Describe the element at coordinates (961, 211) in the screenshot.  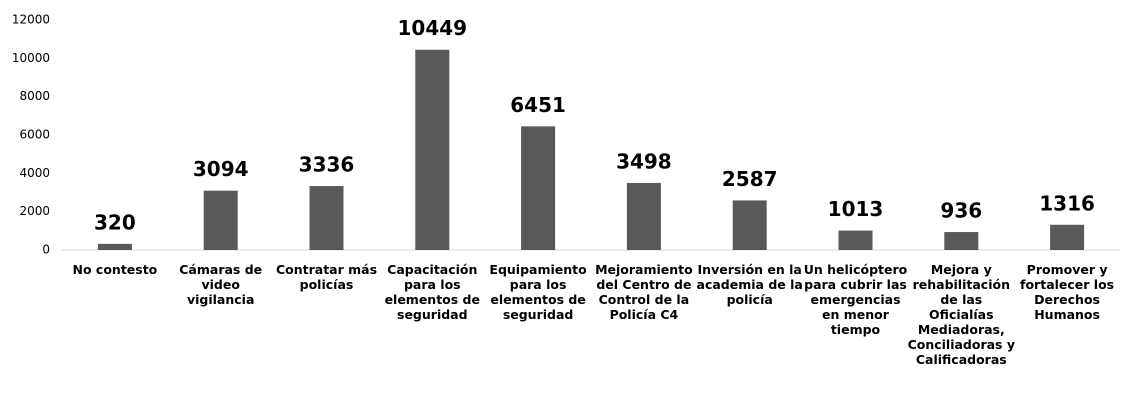
I see `data-label: 936` at that location.